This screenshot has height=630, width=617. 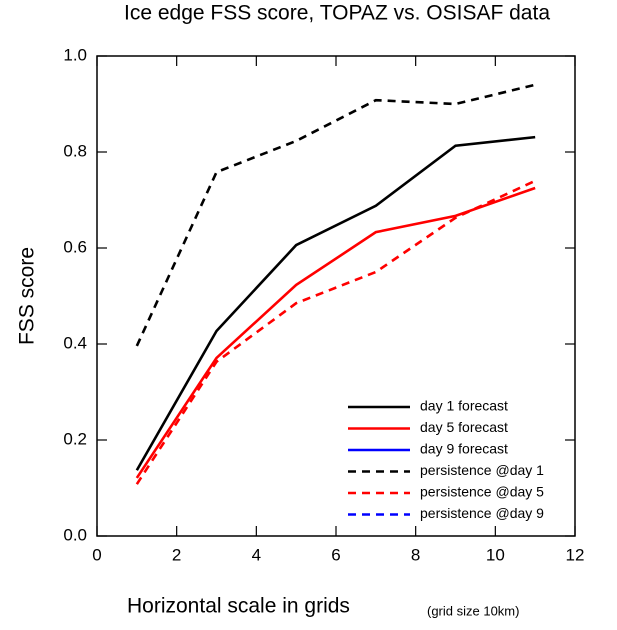 I want to click on x-tick-label: 4, so click(x=256, y=554).